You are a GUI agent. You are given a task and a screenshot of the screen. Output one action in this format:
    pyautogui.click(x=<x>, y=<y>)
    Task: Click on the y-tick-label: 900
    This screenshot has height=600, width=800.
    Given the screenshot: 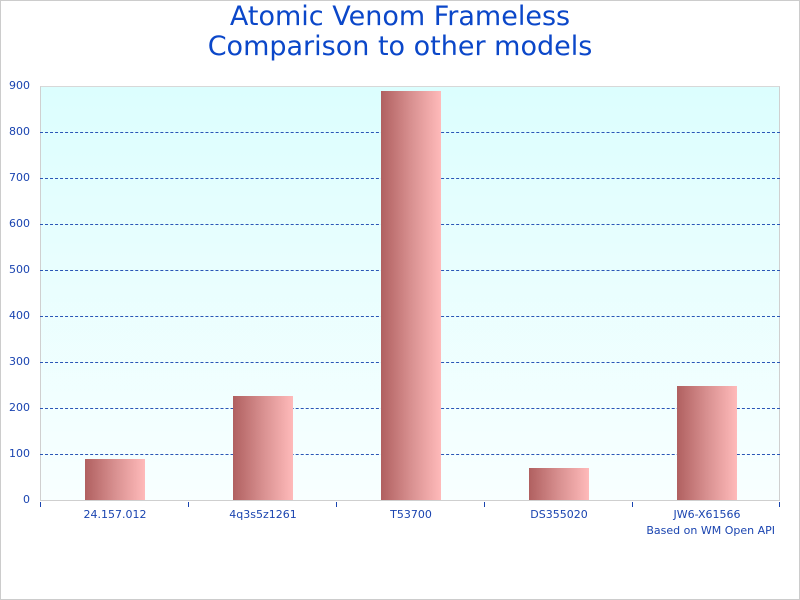 What is the action you would take?
    pyautogui.click(x=19, y=85)
    